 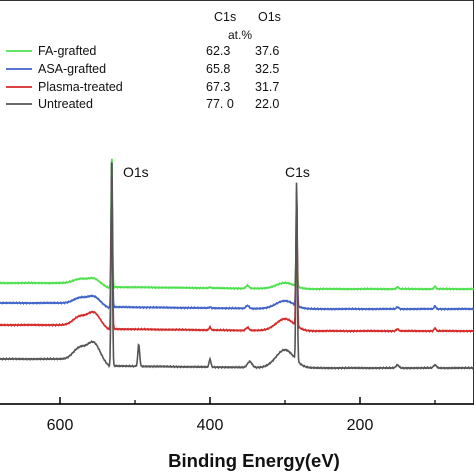 What do you see at coordinates (80, 87) in the screenshot?
I see `legend-label-plasma-treated: Plasma-treated` at bounding box center [80, 87].